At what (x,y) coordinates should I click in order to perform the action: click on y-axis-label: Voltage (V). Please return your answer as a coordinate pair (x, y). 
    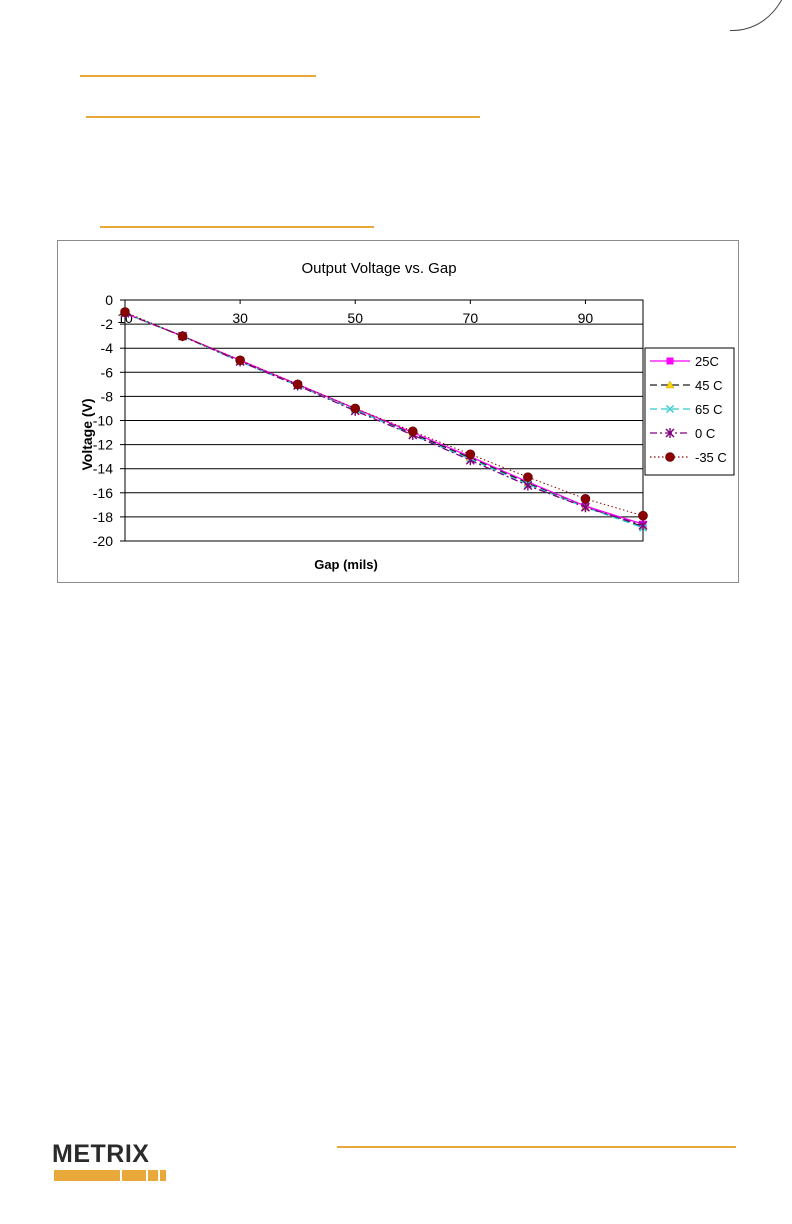
    Looking at the image, I should click on (87, 434).